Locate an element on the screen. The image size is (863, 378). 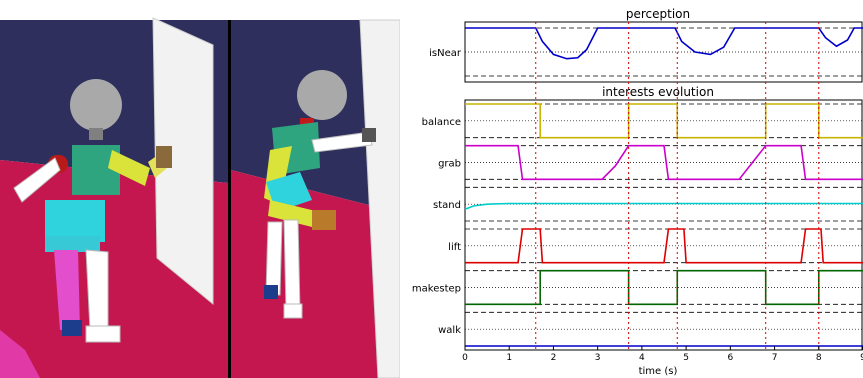
balance-label: balance is located at coordinates (441, 122).